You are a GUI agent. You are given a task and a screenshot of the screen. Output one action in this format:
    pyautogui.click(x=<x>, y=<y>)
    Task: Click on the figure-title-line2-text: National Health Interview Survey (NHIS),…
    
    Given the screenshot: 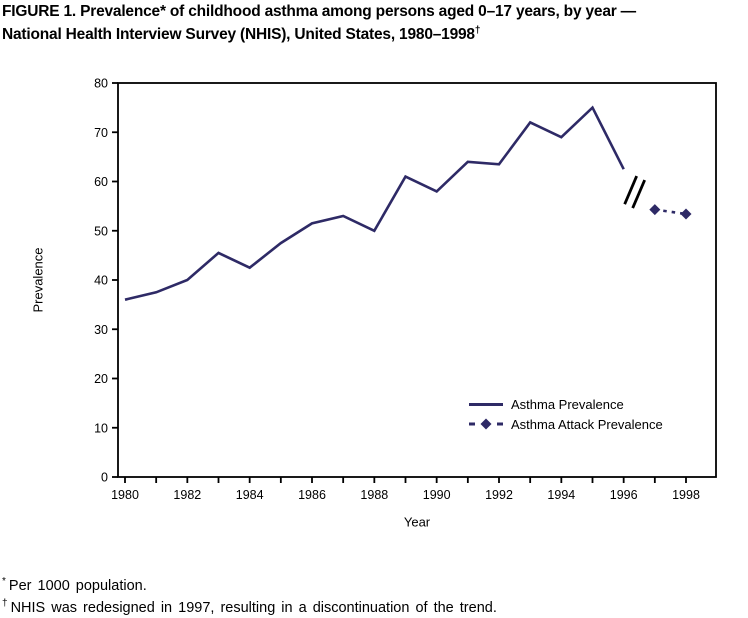 What is the action you would take?
    pyautogui.click(x=238, y=35)
    